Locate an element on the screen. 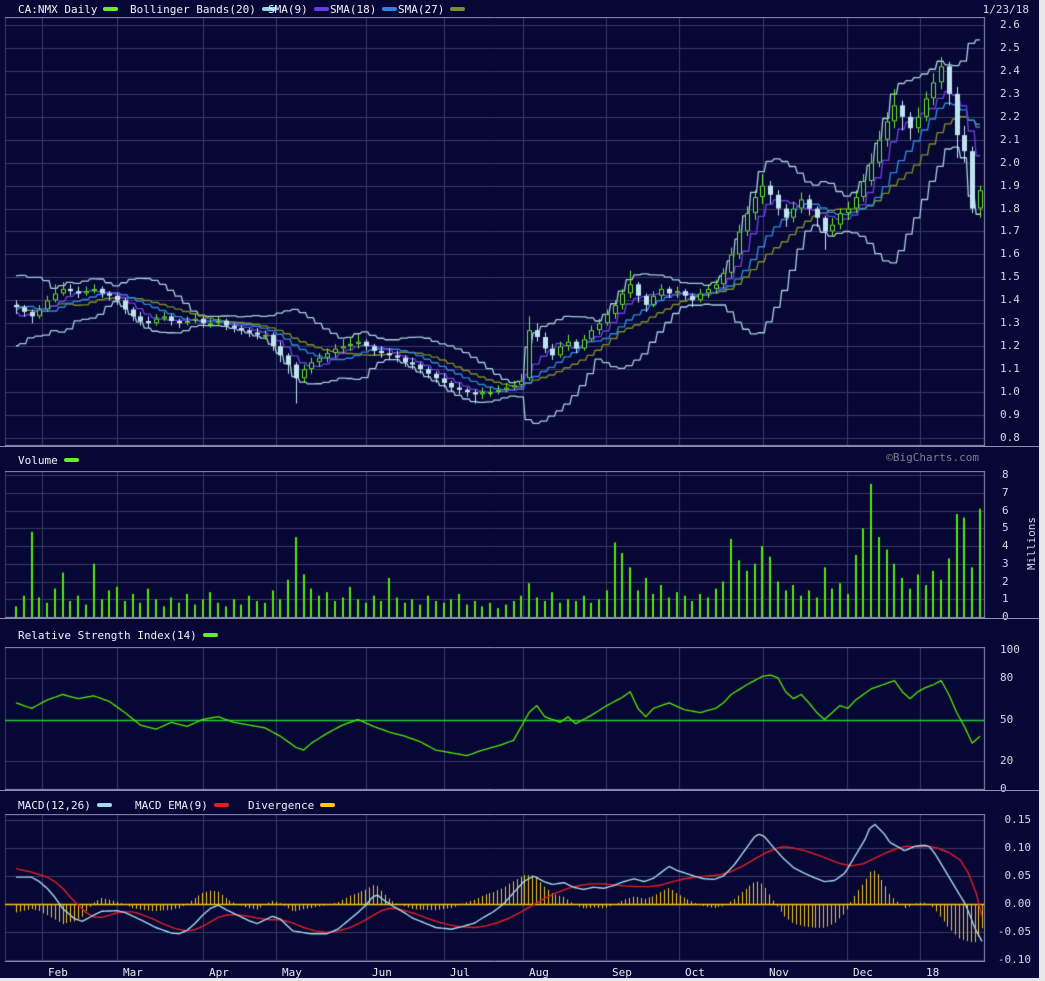 The width and height of the screenshot is (1045, 981). volume-pane-canvas is located at coordinates (519, 544).